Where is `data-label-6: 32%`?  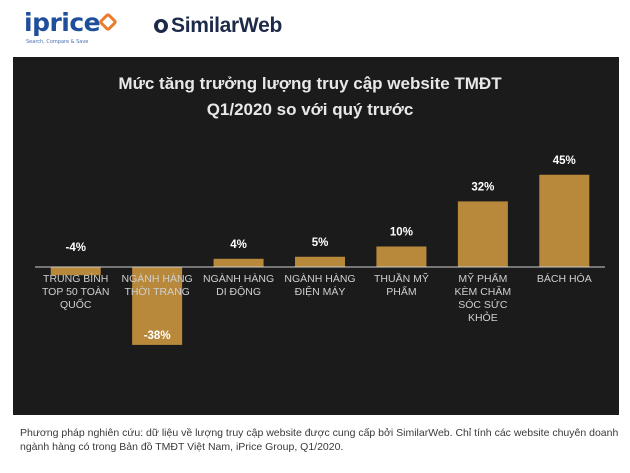
data-label-6: 32% is located at coordinates (482, 187).